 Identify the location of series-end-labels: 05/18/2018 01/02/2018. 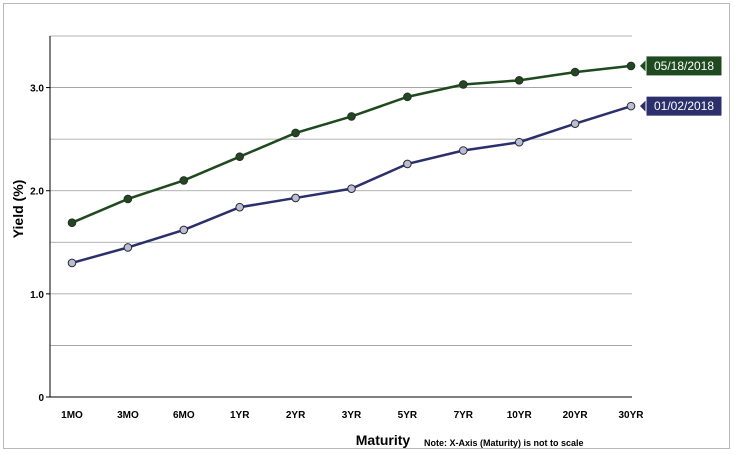
(681, 86).